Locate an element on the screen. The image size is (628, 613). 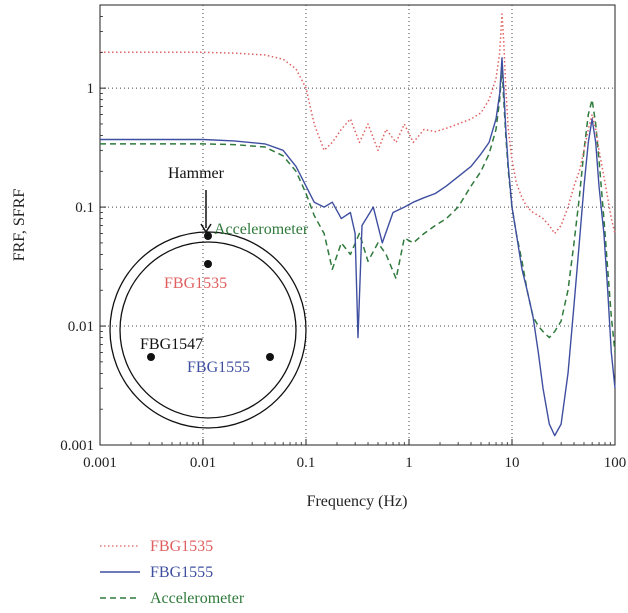
x-tick-label: 0.001 is located at coordinates (100, 463).